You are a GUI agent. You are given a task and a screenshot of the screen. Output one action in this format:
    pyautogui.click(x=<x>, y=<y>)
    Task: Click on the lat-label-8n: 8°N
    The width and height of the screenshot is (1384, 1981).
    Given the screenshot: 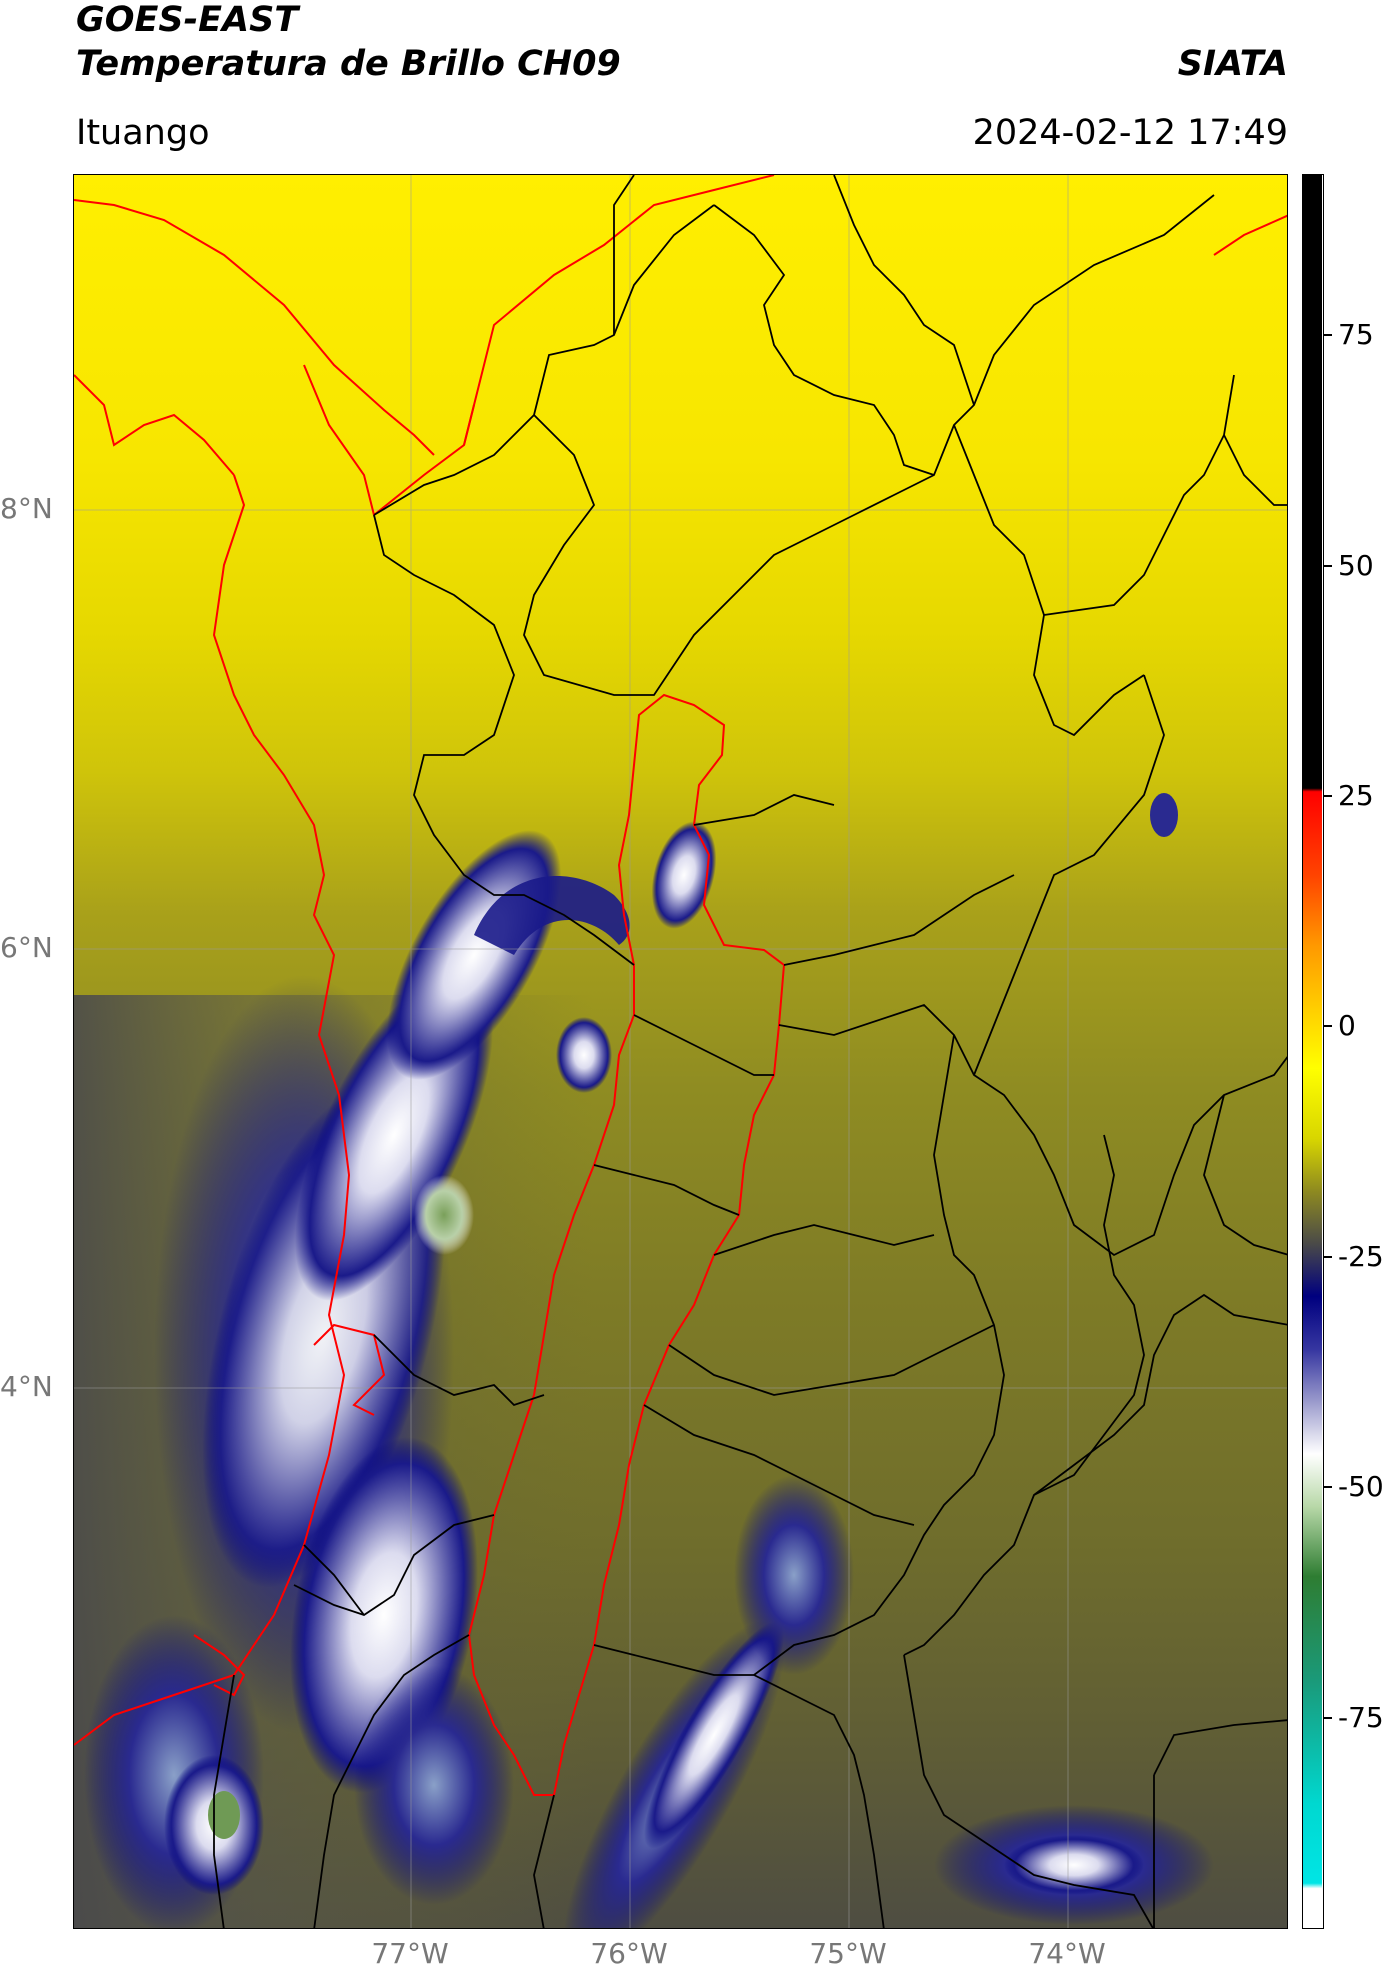 What is the action you would take?
    pyautogui.click(x=26, y=508)
    